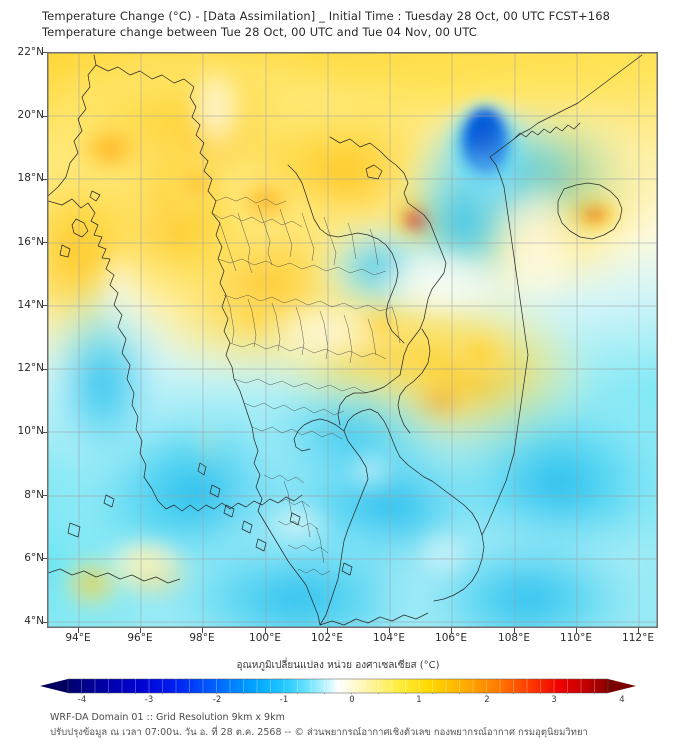  Describe the element at coordinates (30, 52) in the screenshot. I see `ytick-22N: 22°N` at that location.